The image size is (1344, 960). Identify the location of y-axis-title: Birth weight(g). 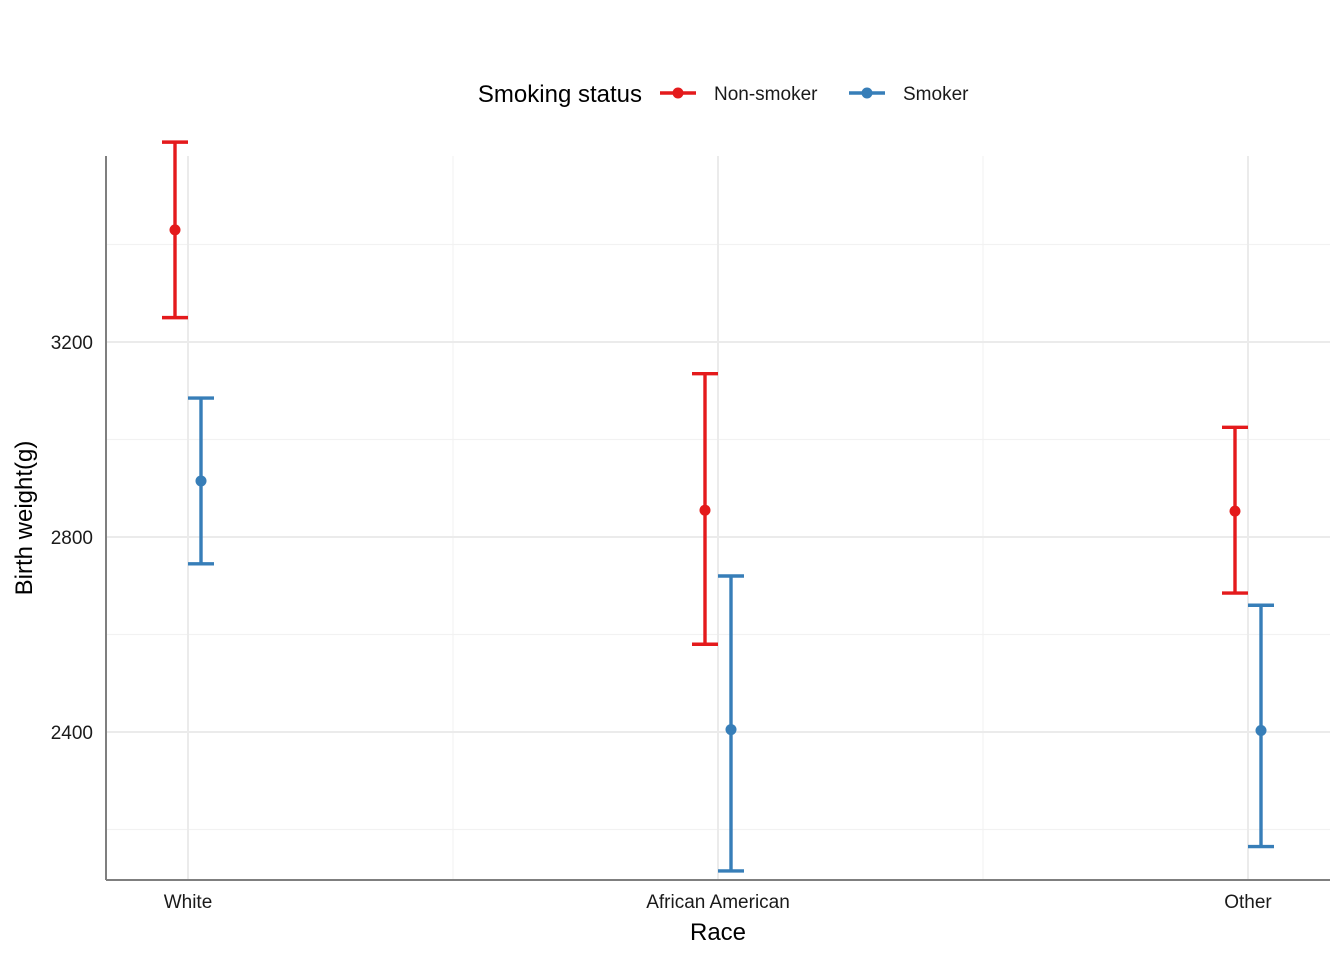
(24, 518).